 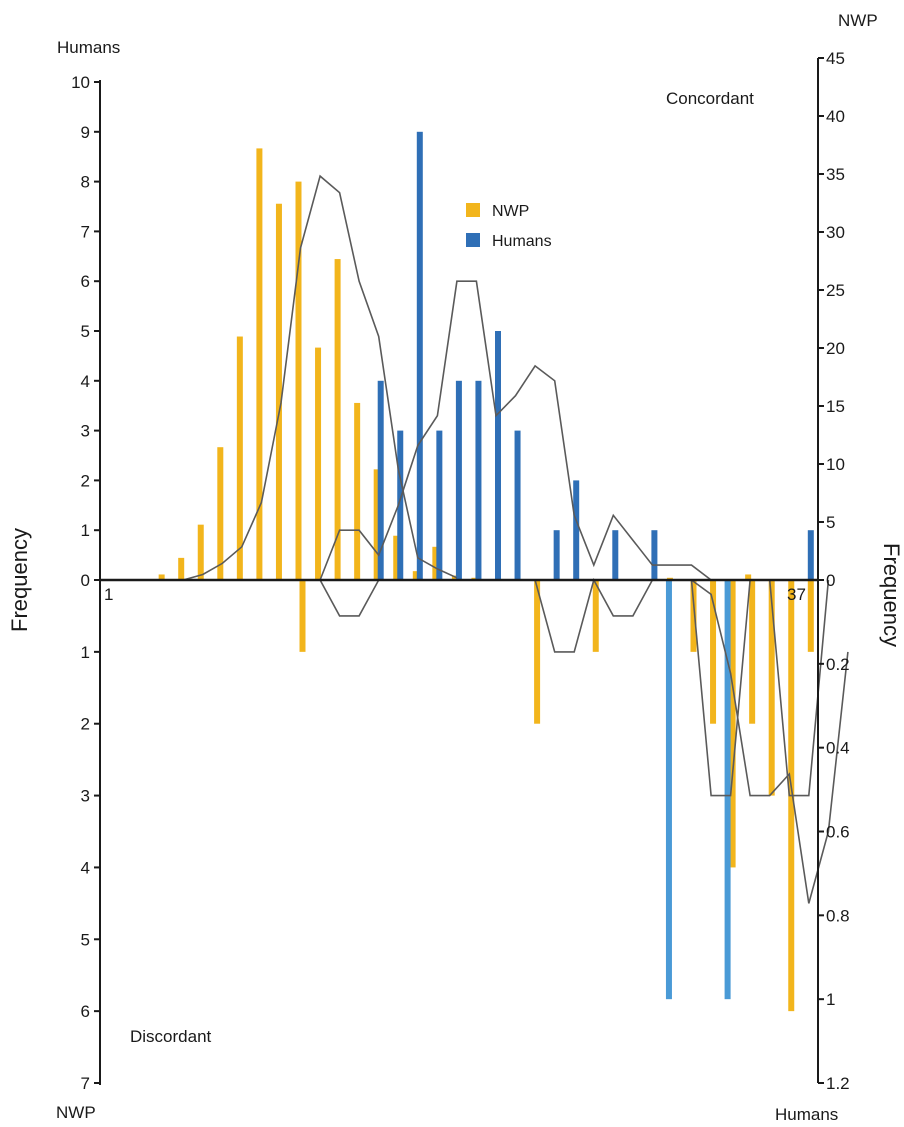 I want to click on right-lower-tick-label: 1, so click(x=830, y=999).